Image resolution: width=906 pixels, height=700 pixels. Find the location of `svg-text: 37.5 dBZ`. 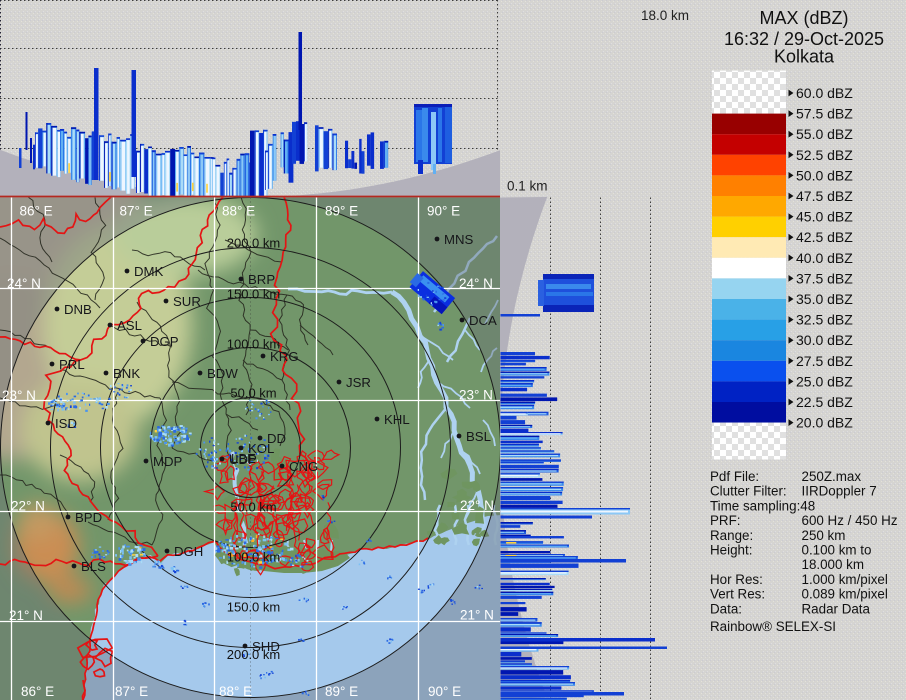

svg-text: 37.5 dBZ is located at coordinates (824, 278).